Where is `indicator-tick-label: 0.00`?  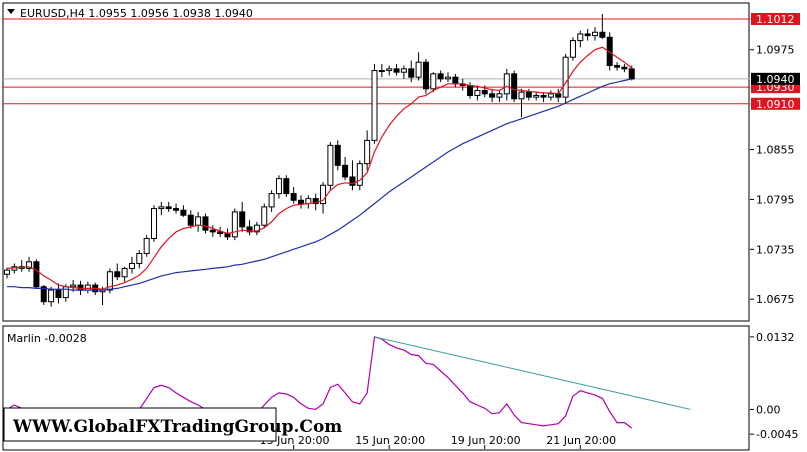
indicator-tick-label: 0.00 is located at coordinates (768, 409).